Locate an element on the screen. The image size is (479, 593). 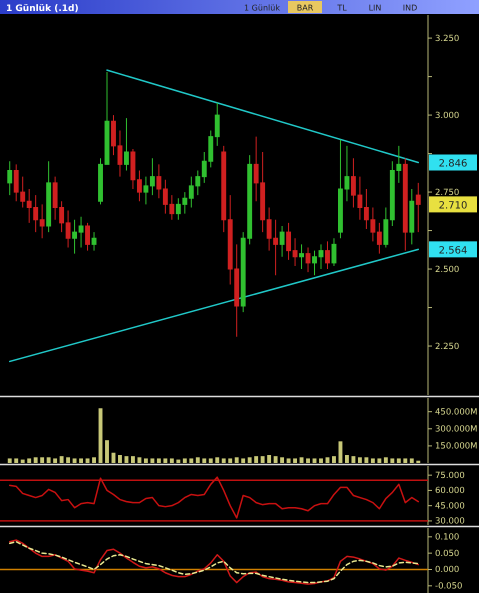
y-tick-label: 0.100 is located at coordinates (447, 537).